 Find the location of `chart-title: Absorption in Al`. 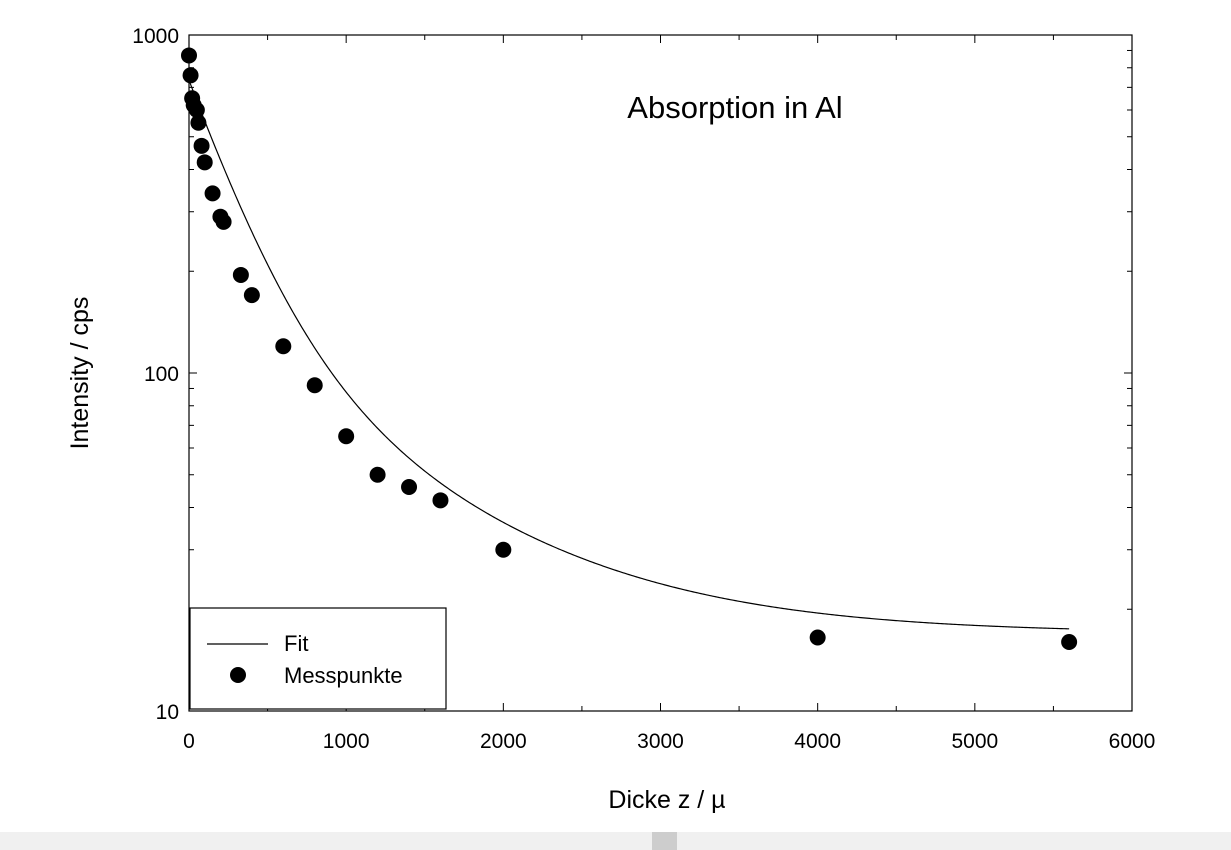

chart-title: Absorption in Al is located at coordinates (734, 107).